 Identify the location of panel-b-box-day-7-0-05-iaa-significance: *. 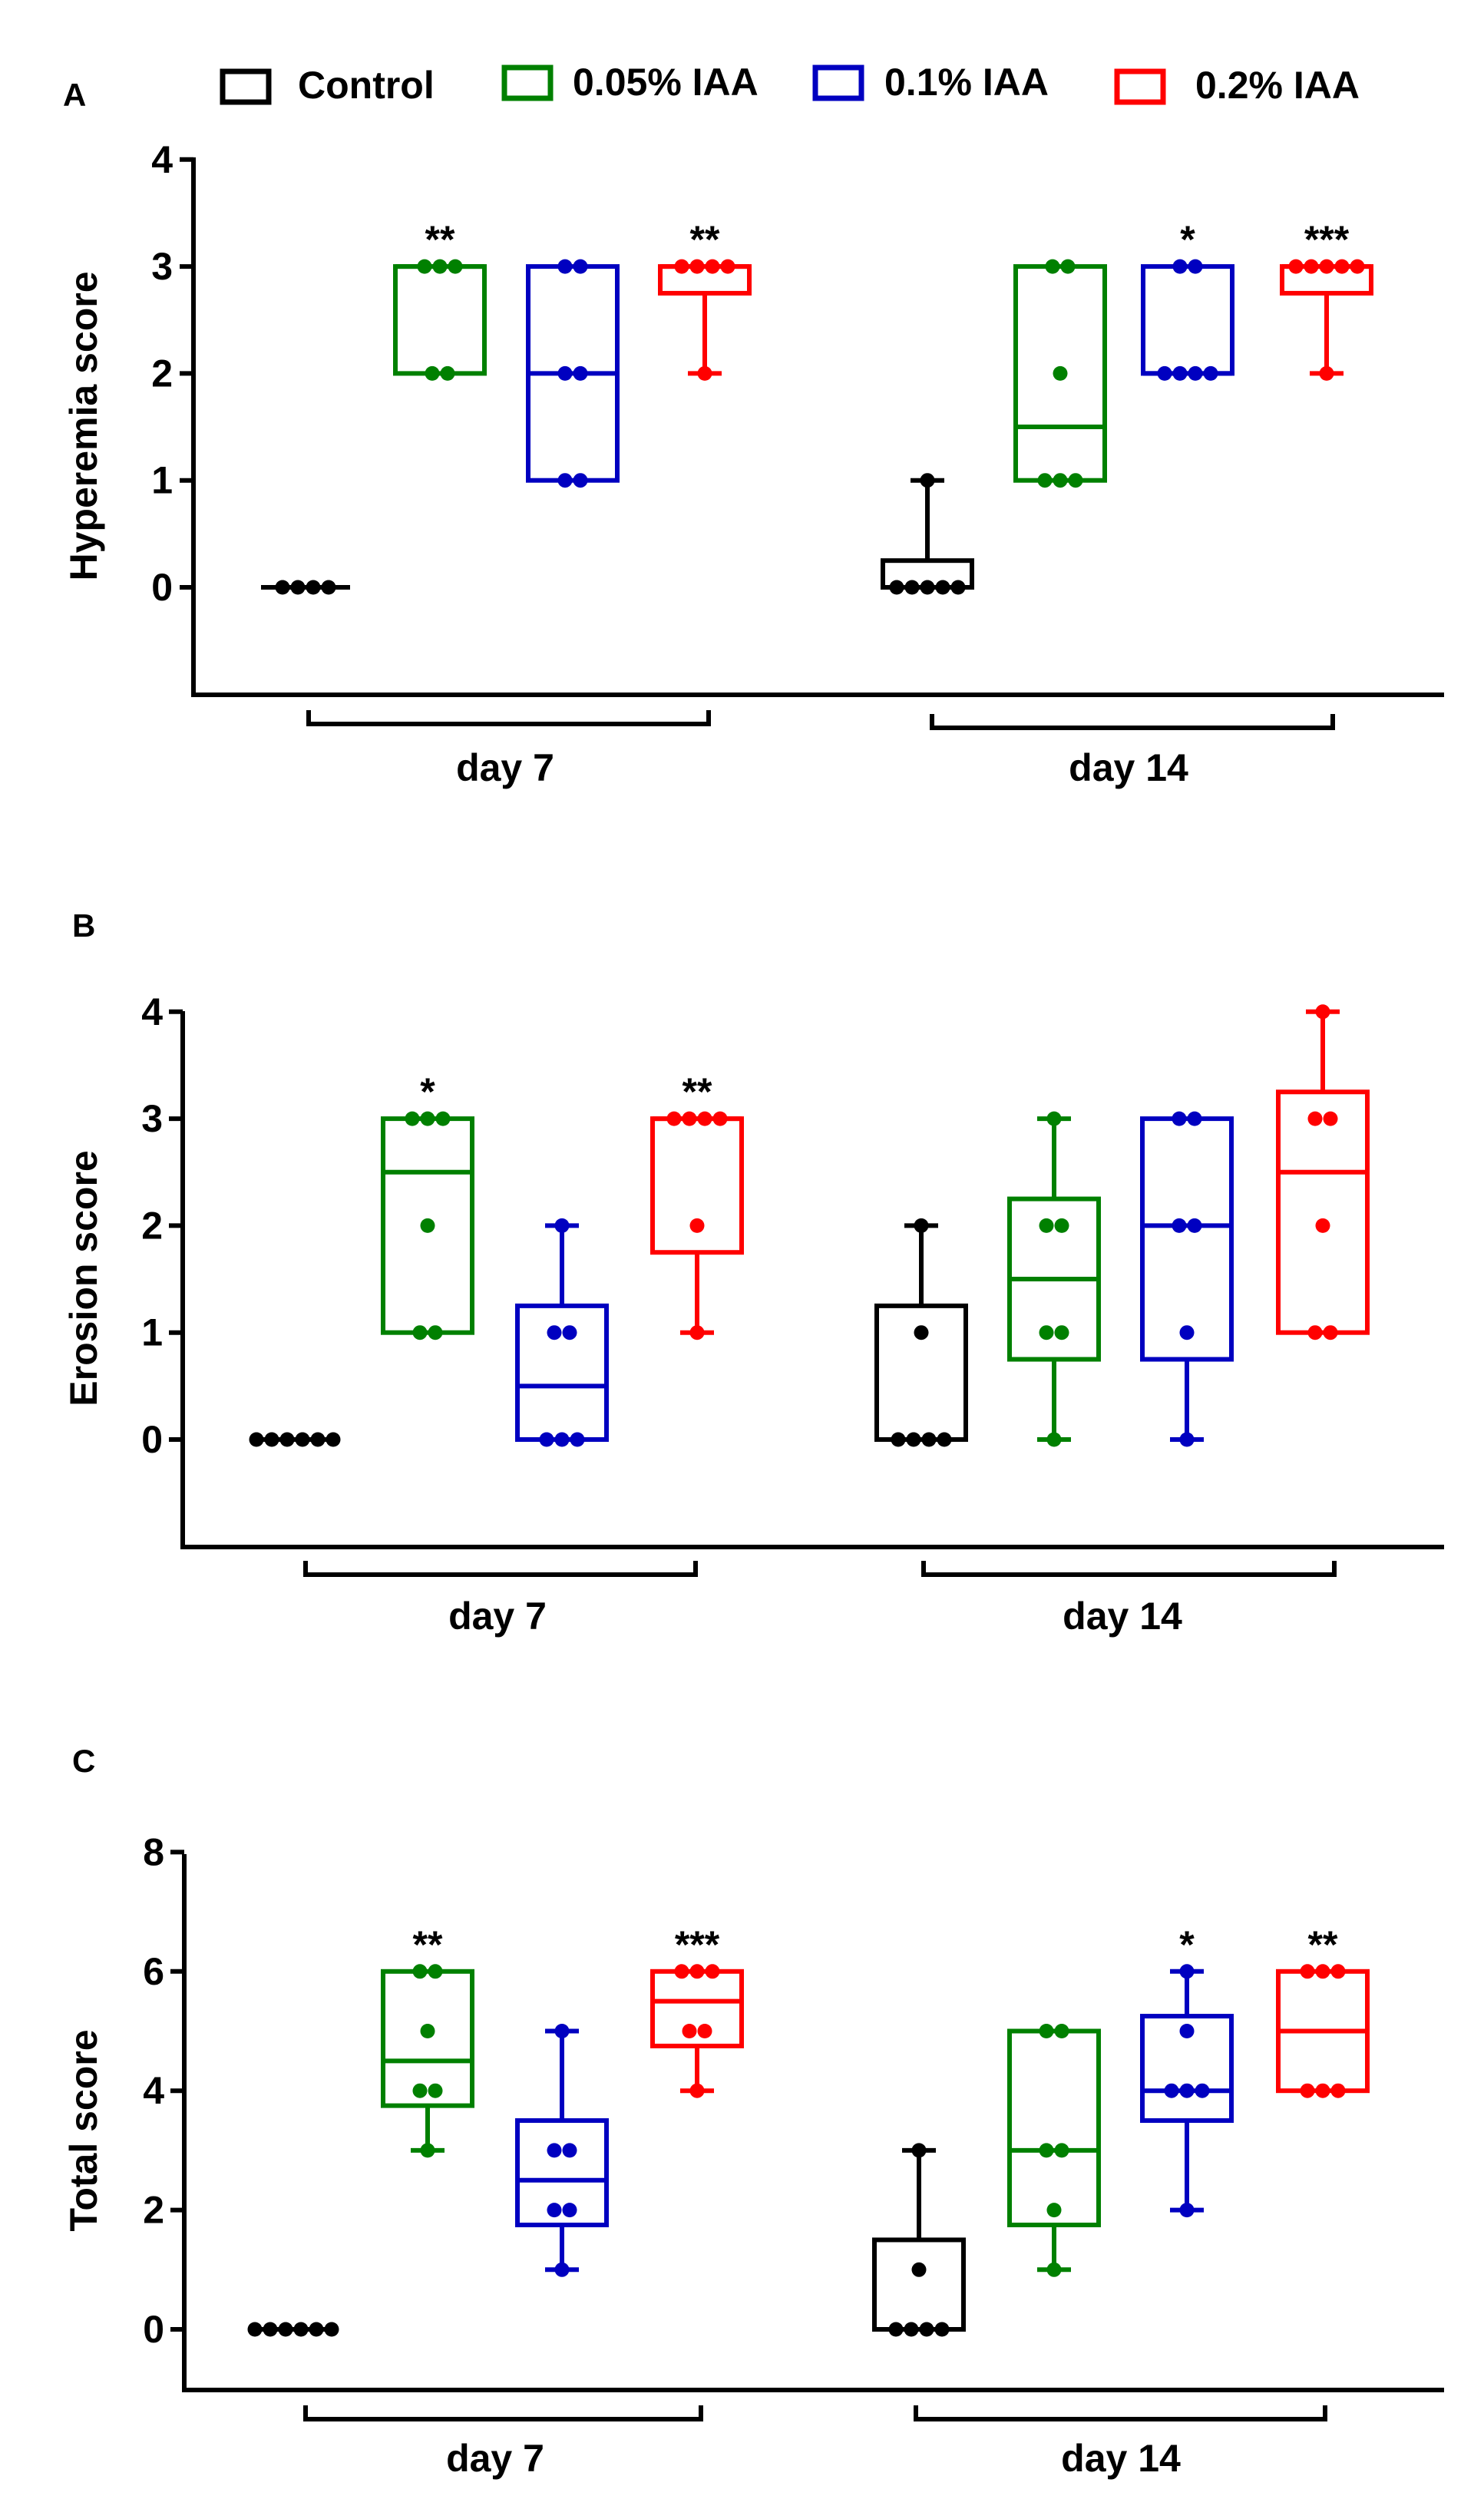
(427, 1091).